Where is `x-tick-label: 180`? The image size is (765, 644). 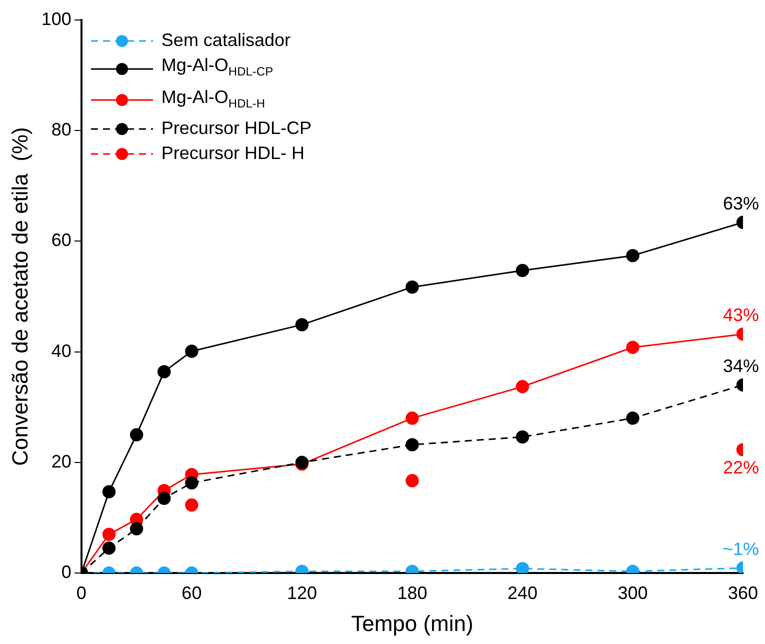 x-tick-label: 180 is located at coordinates (412, 592).